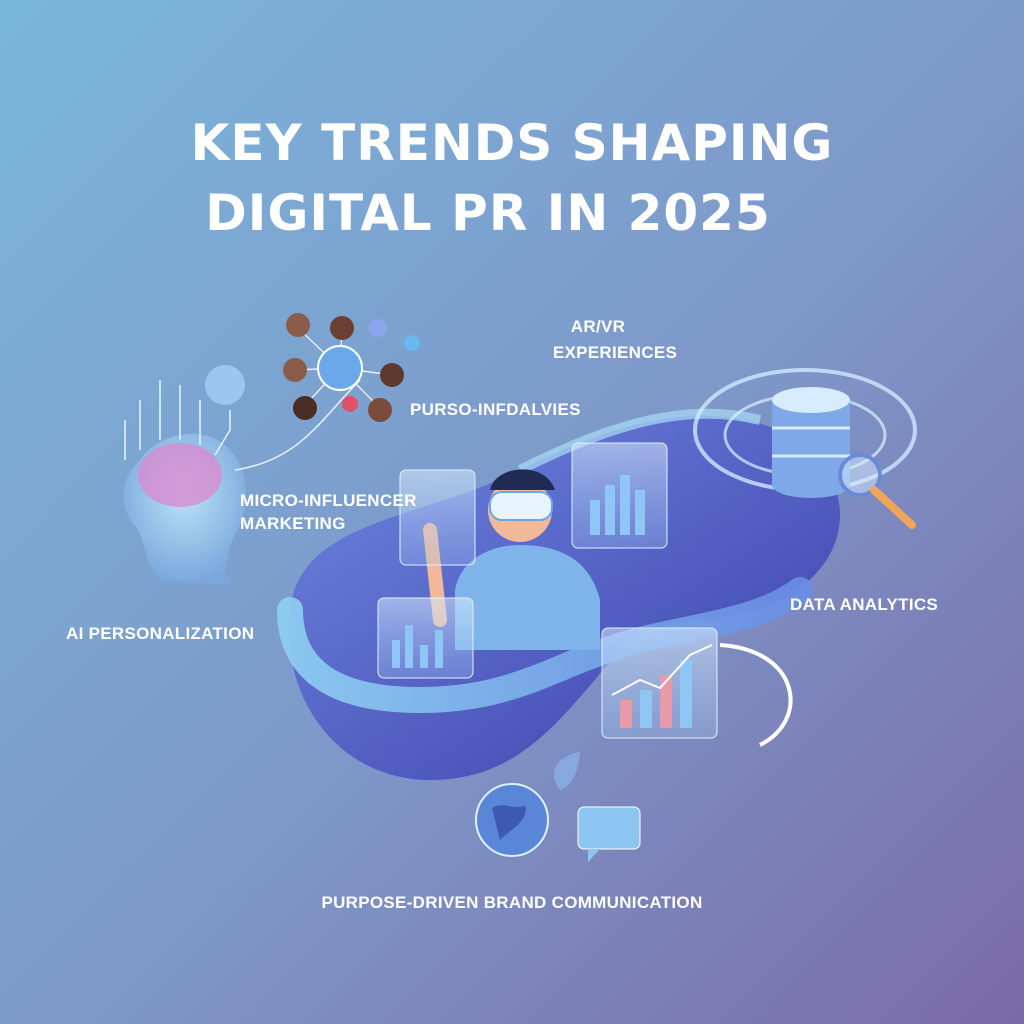  What do you see at coordinates (328, 500) in the screenshot?
I see `trend-label: MICRO-INFLUENCER` at bounding box center [328, 500].